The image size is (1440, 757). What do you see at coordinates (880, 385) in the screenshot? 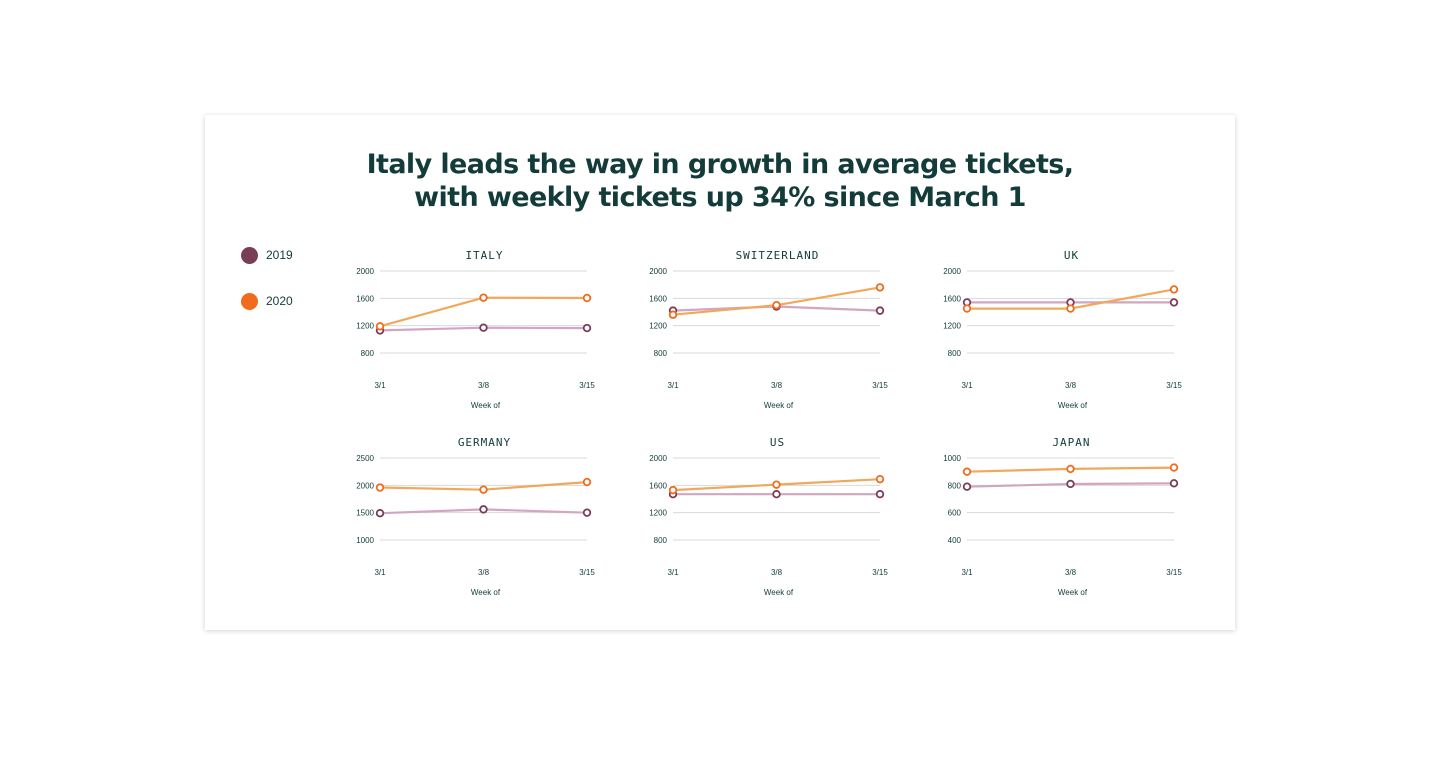
I see `x-tick-label-switzerland-2: 3/15` at bounding box center [880, 385].